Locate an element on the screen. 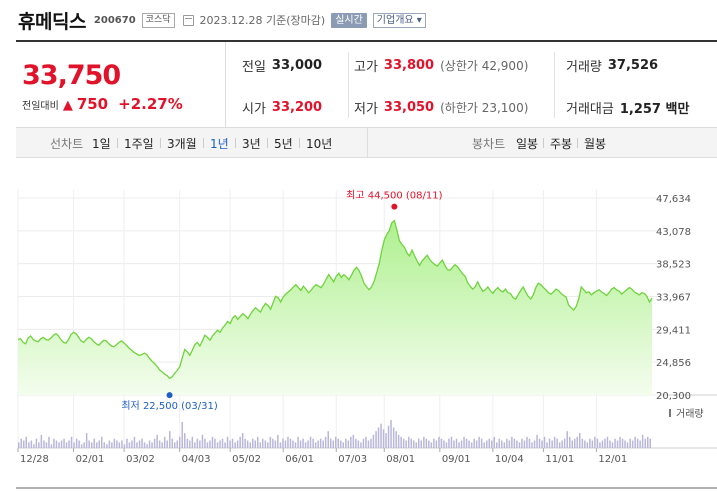 This screenshot has height=492, width=717. toolbar-divider is located at coordinates (367, 143).